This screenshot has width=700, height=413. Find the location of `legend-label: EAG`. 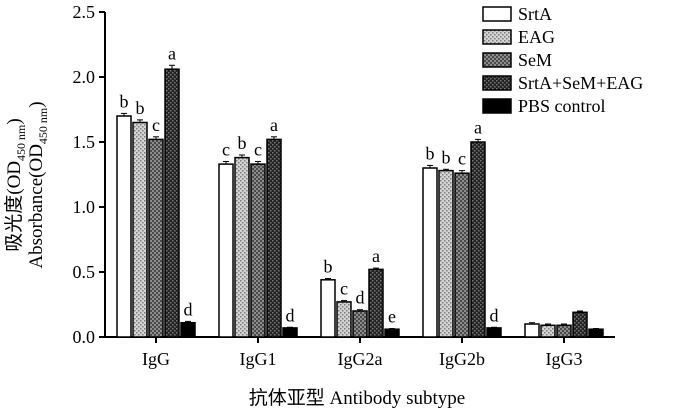

legend-label: EAG is located at coordinates (536, 37).